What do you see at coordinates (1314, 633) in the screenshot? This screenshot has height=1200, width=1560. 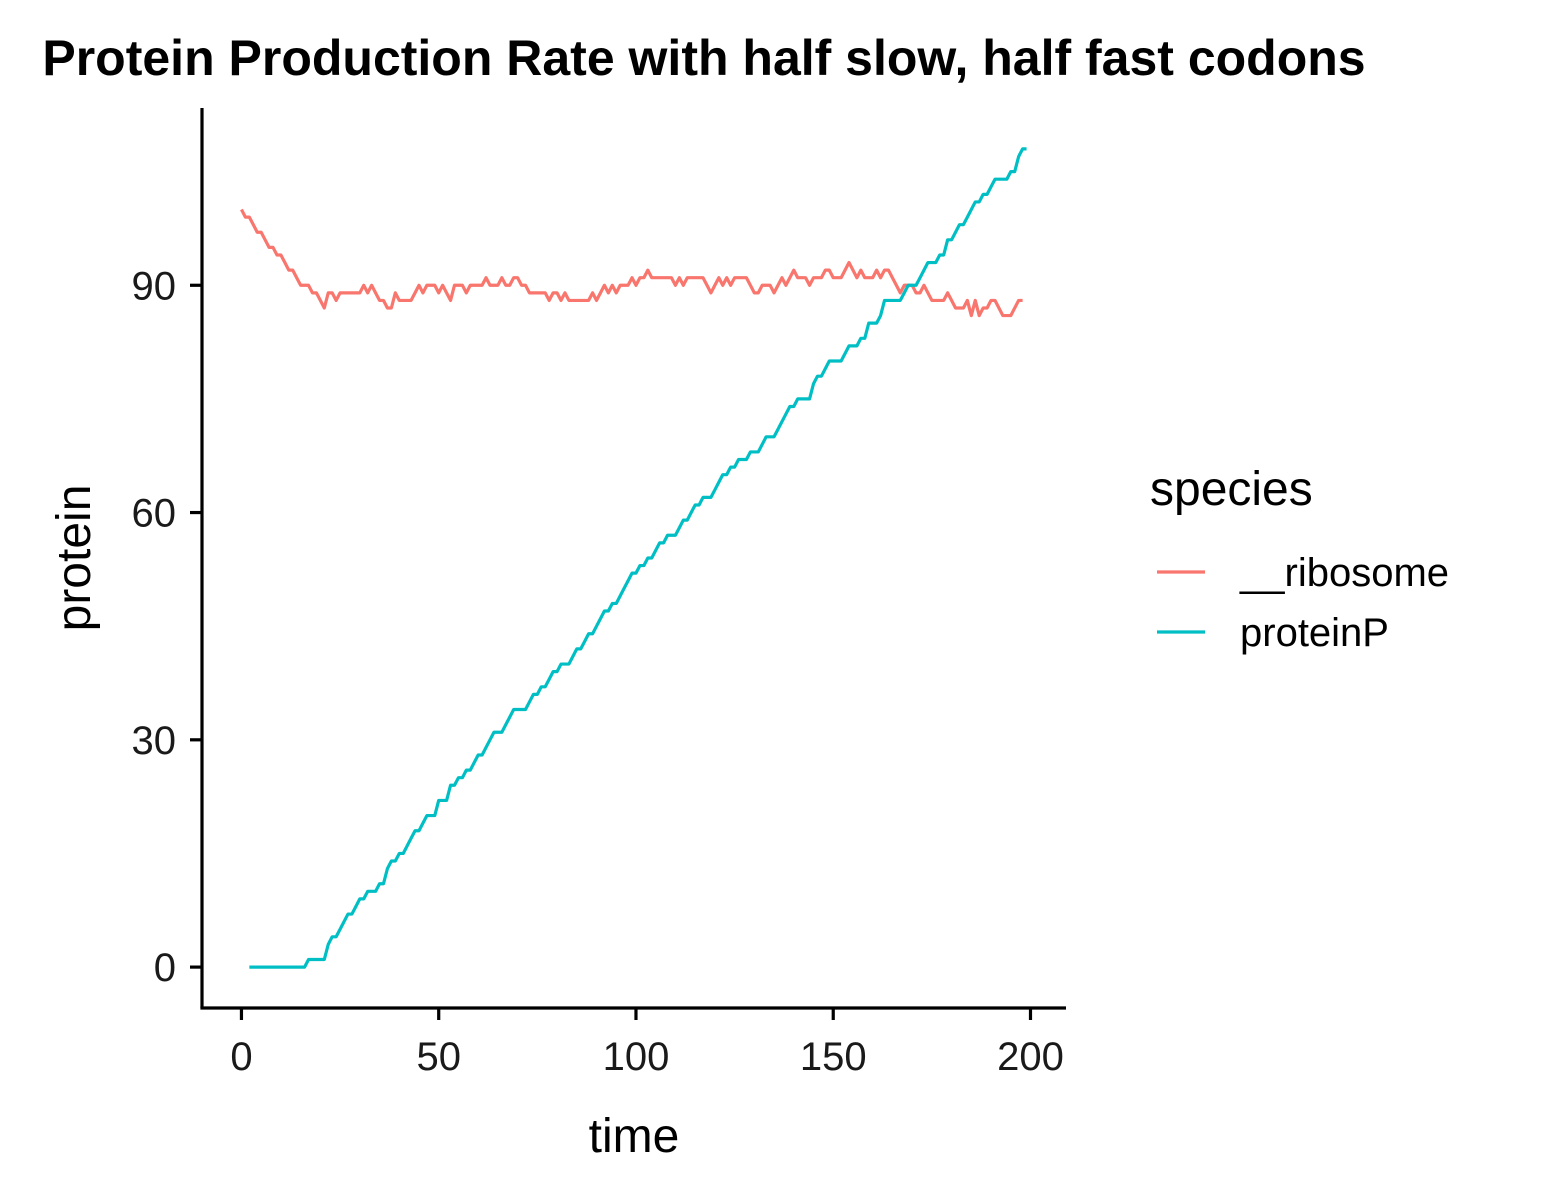 I see `legend-label: proteinP` at bounding box center [1314, 633].